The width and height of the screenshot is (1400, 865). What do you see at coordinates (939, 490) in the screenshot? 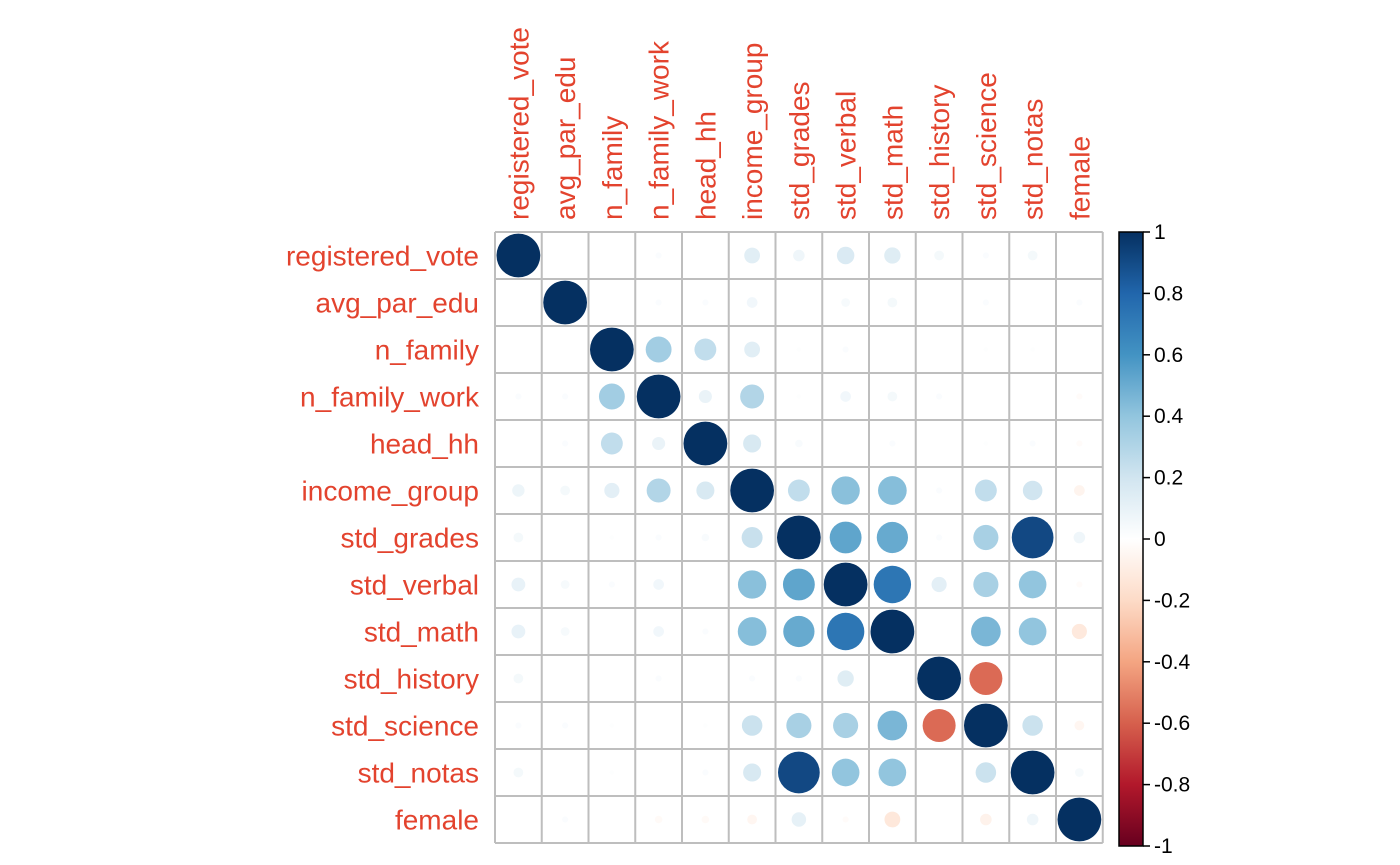
I see `corr-circle-income-group-std-history` at bounding box center [939, 490].